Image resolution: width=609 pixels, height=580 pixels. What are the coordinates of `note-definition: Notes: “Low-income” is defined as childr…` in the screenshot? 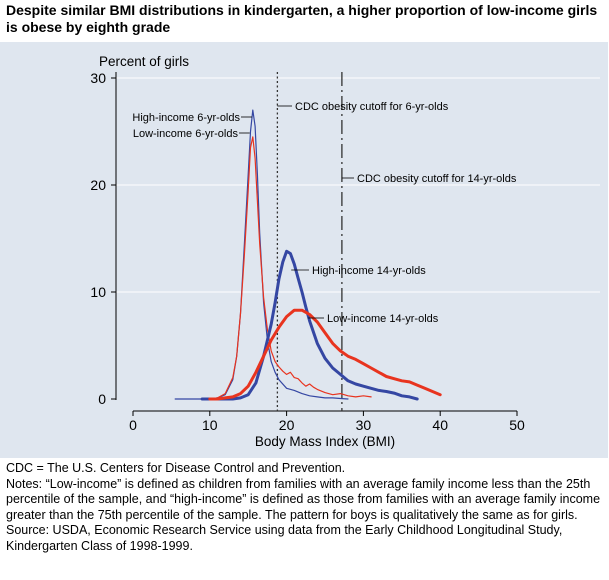 It's located at (303, 499).